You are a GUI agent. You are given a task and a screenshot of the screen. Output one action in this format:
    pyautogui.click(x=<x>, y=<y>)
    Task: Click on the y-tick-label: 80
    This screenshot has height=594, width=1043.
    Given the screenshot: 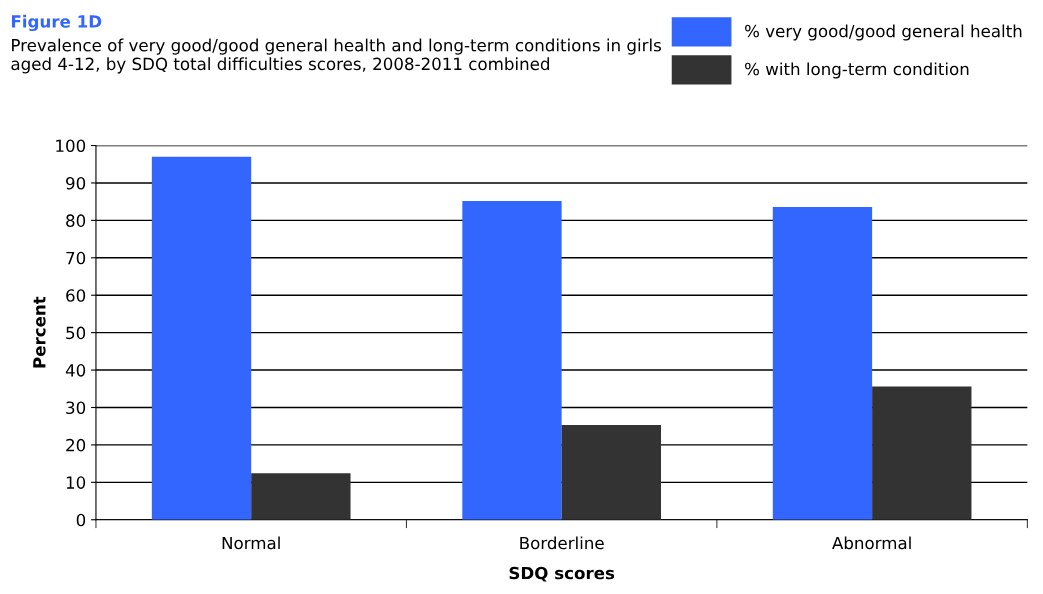 What is the action you would take?
    pyautogui.click(x=76, y=220)
    